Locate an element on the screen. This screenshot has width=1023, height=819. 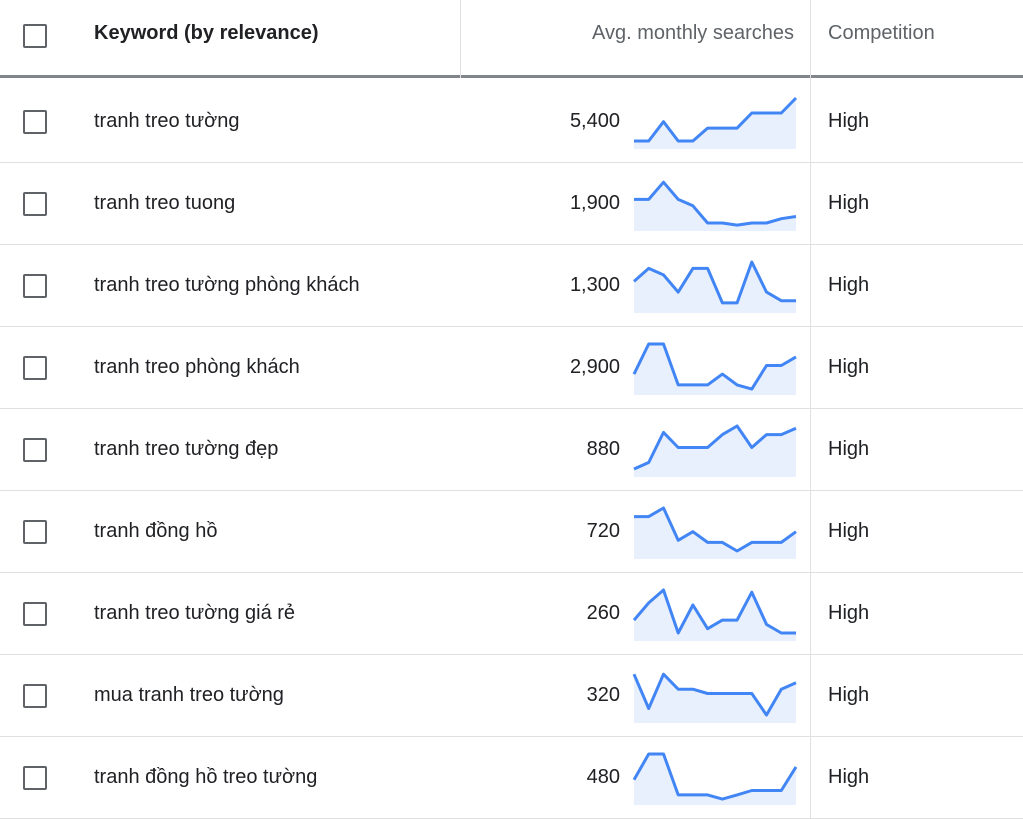
keyword-text: tranh treo tường is located at coordinates (167, 121).